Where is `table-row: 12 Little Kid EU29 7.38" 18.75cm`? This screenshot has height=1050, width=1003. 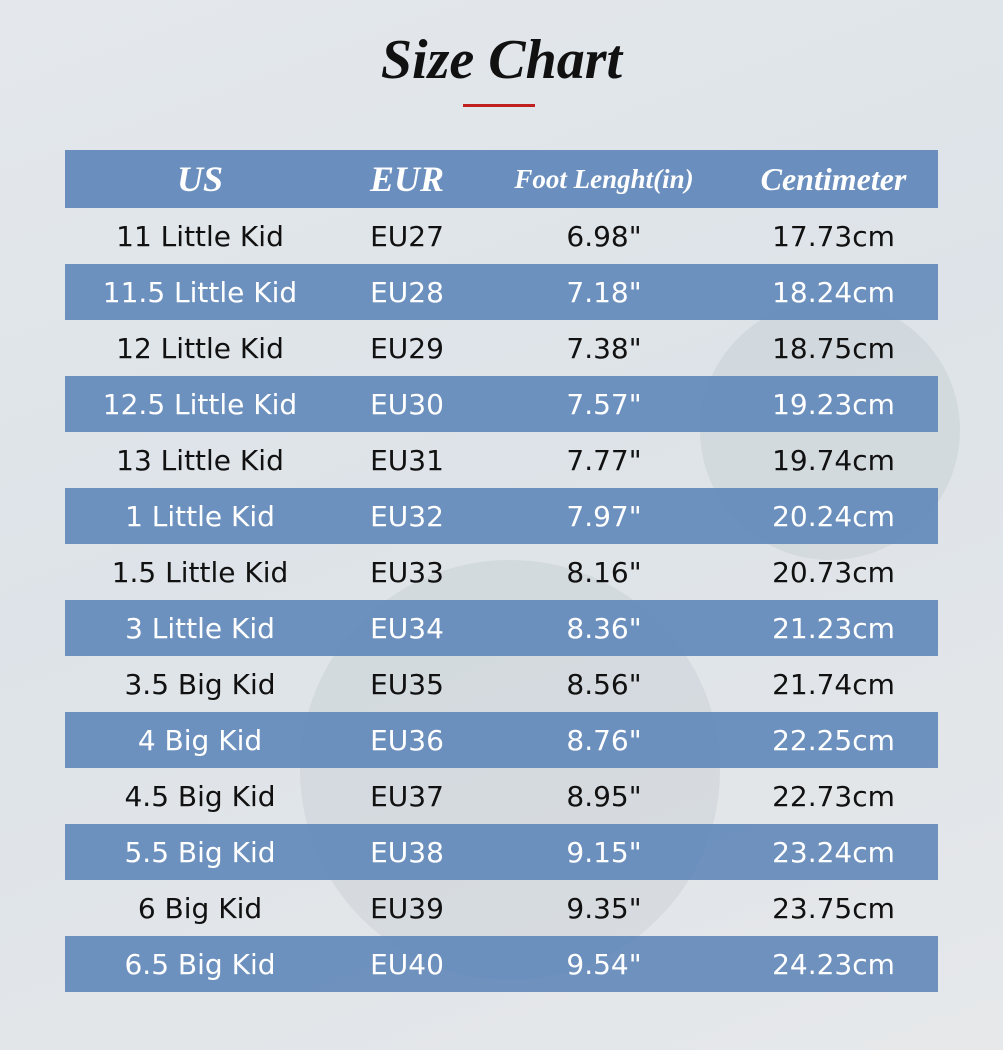 table-row: 12 Little Kid EU29 7.38" 18.75cm is located at coordinates (501, 348).